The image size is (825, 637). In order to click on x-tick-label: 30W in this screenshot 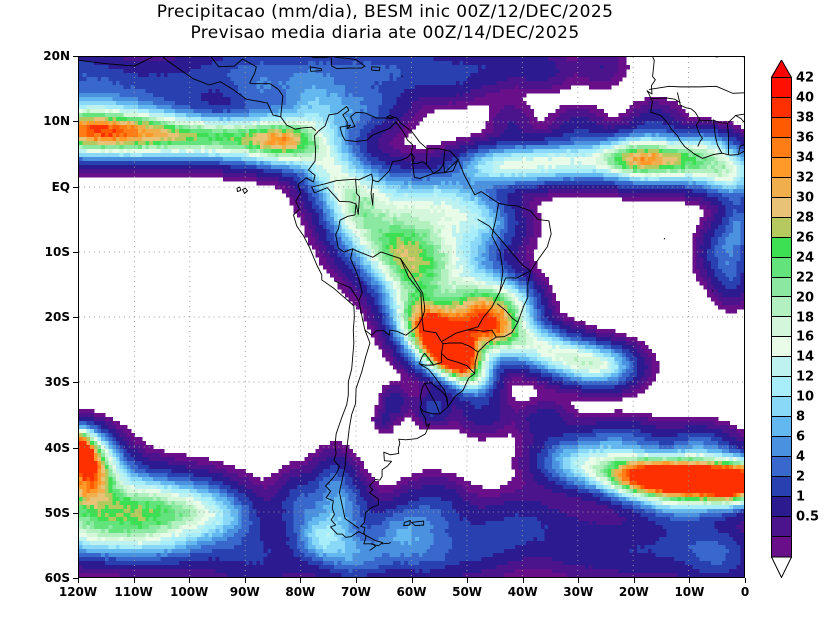, I will do `click(578, 592)`.